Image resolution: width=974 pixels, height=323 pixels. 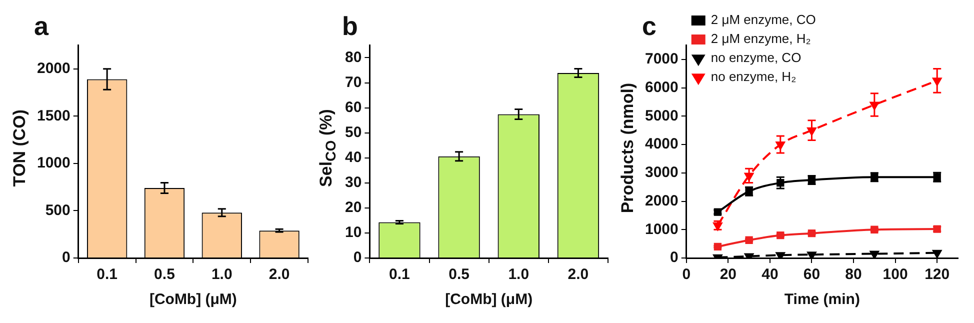 I want to click on legend-label: 2 μM enzyme, CO, so click(x=763, y=20).